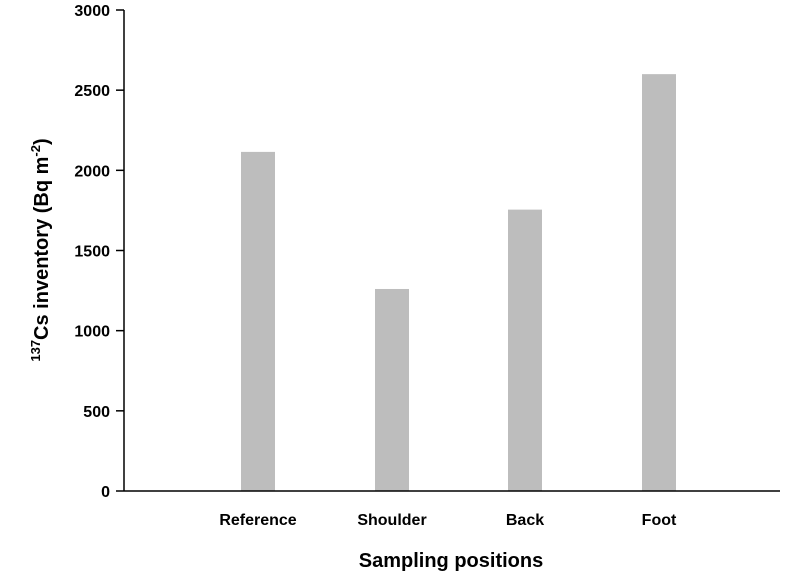 The height and width of the screenshot is (579, 801). Describe the element at coordinates (257, 520) in the screenshot. I see `x-tick-label-reference: Reference` at that location.